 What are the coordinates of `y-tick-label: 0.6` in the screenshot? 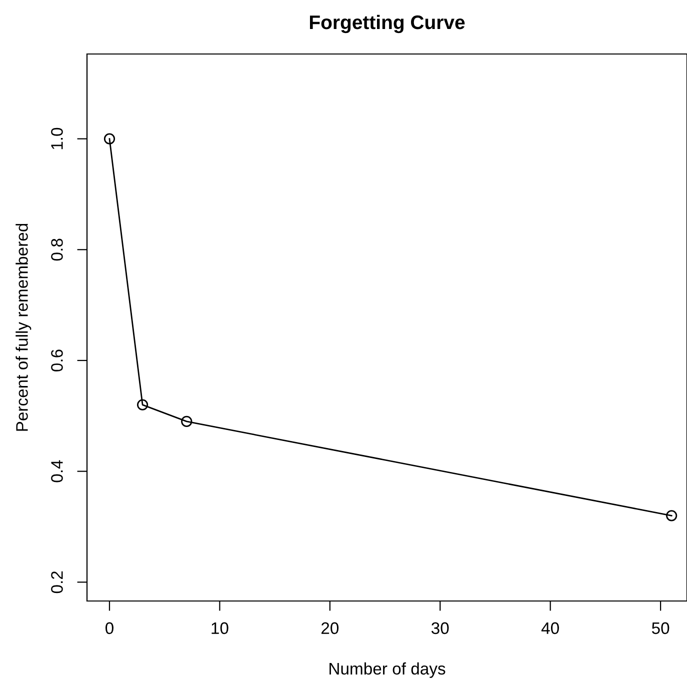 It's located at (57, 361).